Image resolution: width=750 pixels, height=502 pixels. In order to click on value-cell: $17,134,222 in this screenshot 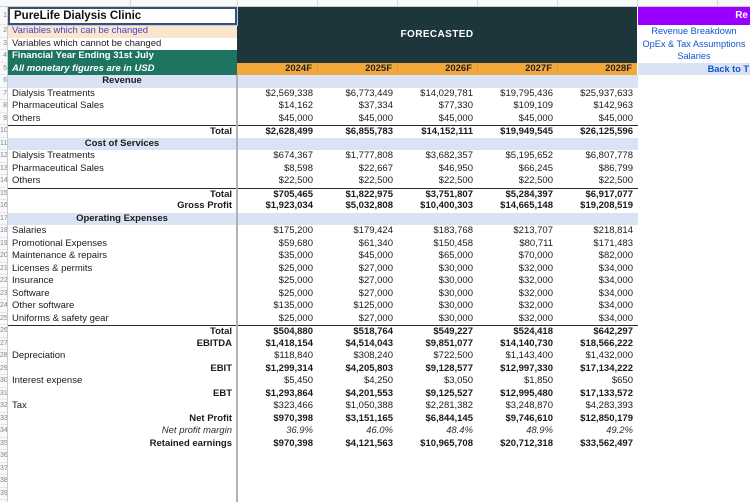, I will do `click(606, 368)`.